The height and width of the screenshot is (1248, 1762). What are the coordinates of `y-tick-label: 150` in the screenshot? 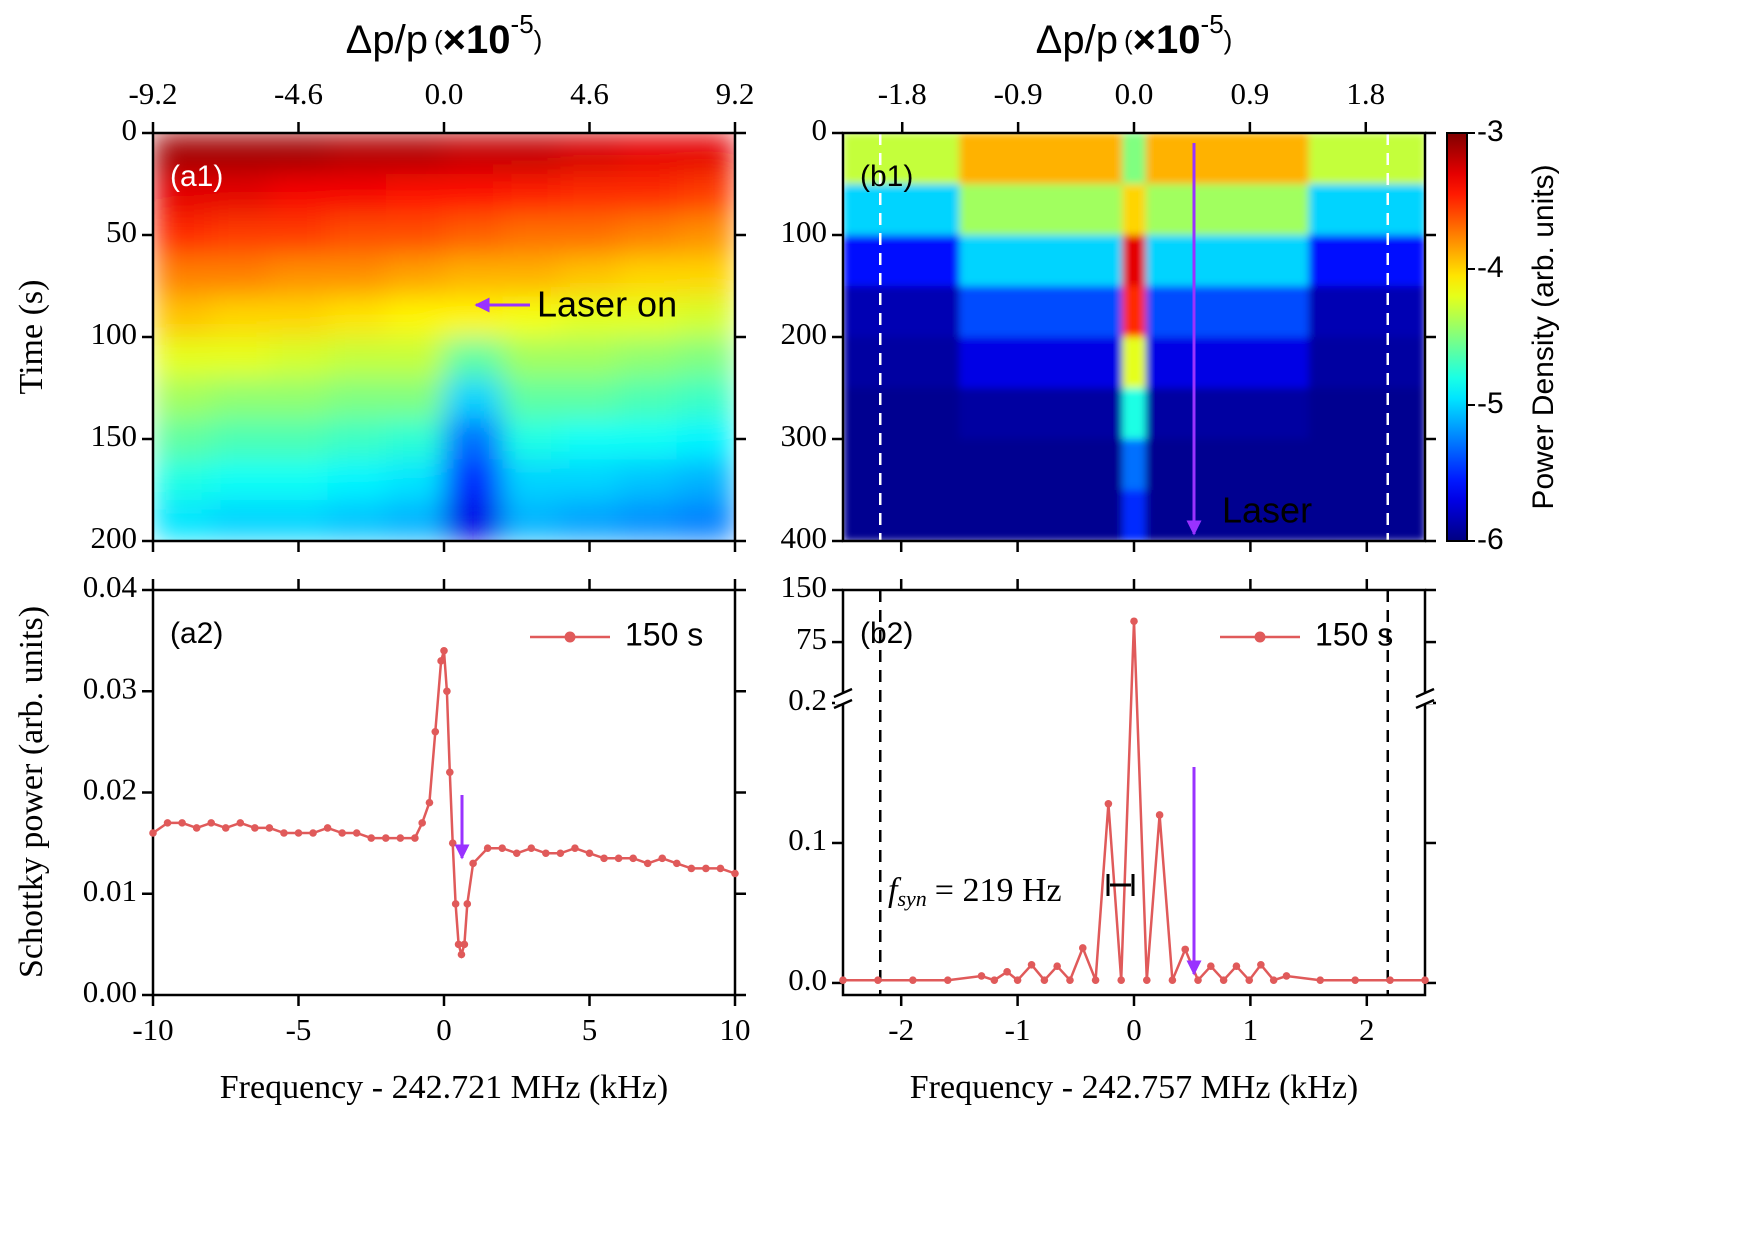 It's located at (804, 586).